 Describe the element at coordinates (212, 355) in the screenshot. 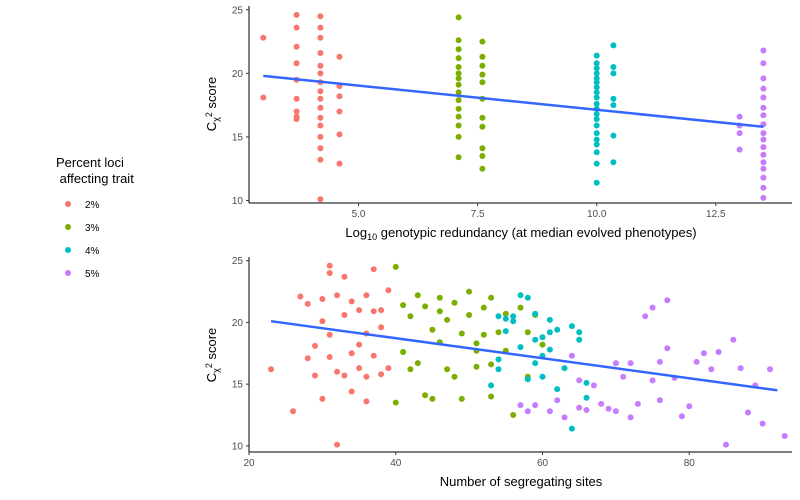

I see `bottom-y-axis-title: Cχ2 score` at that location.